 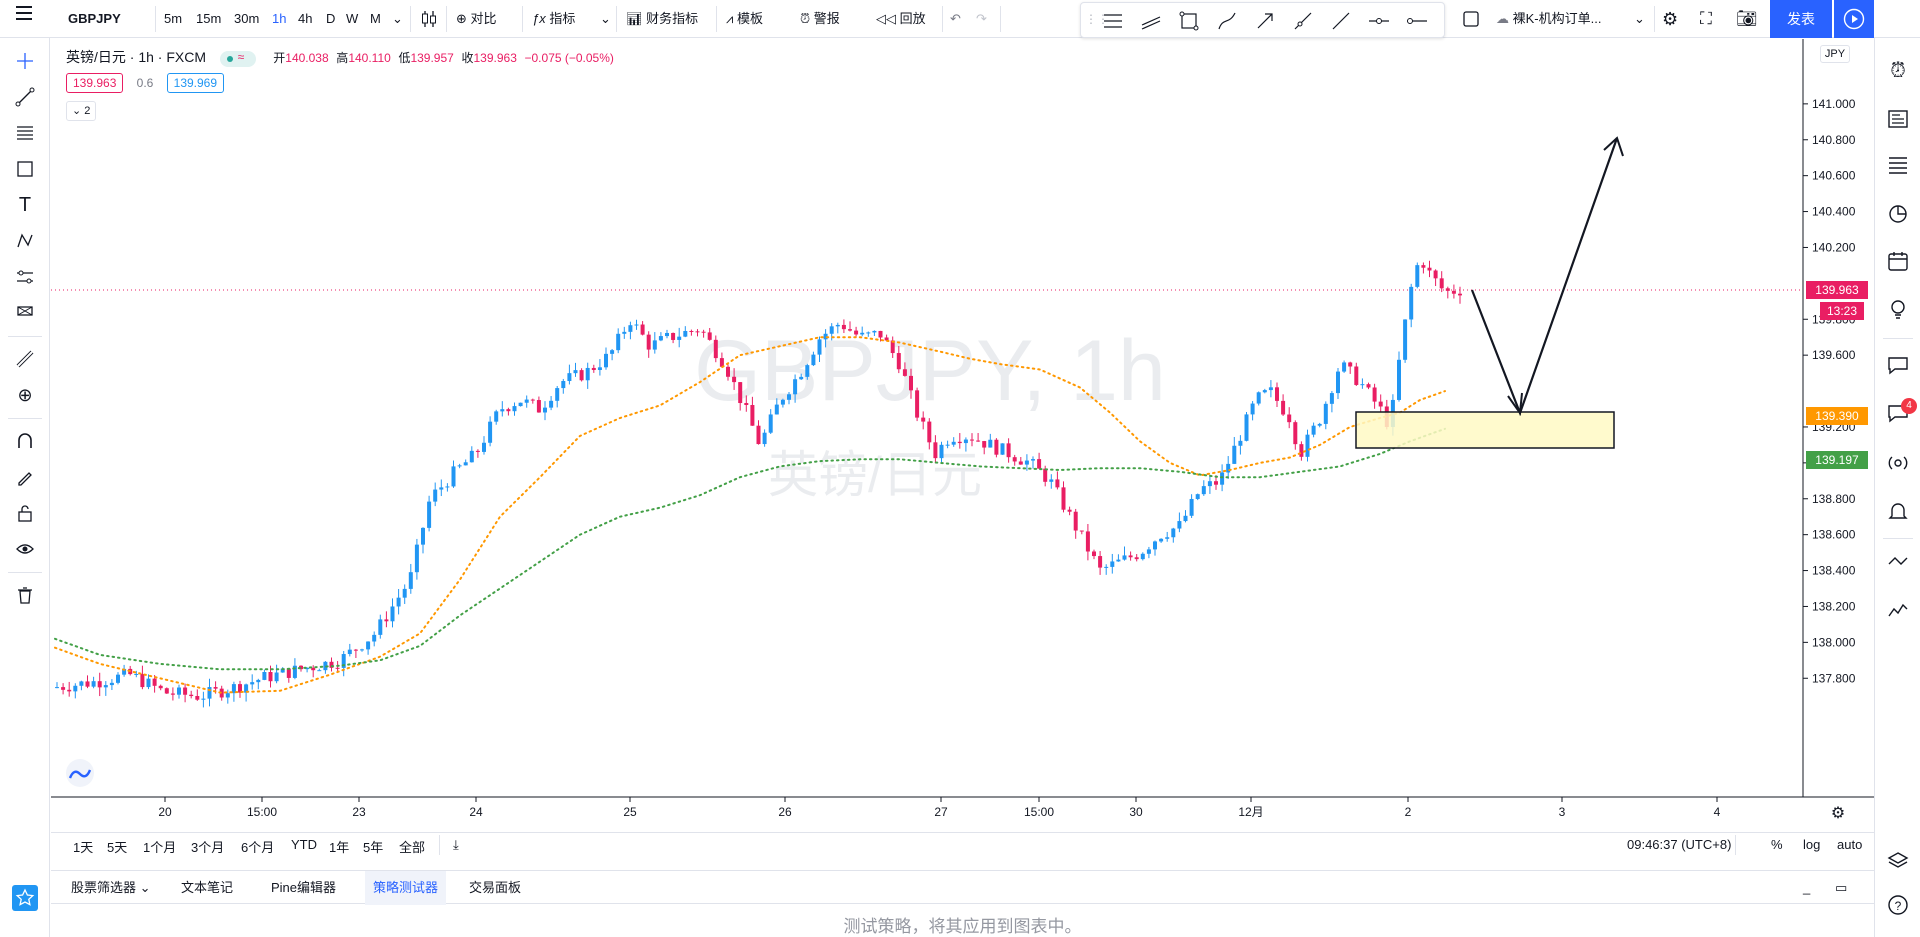 I want to click on drag-handle-icon: ⋮⋮, so click(x=1097, y=19).